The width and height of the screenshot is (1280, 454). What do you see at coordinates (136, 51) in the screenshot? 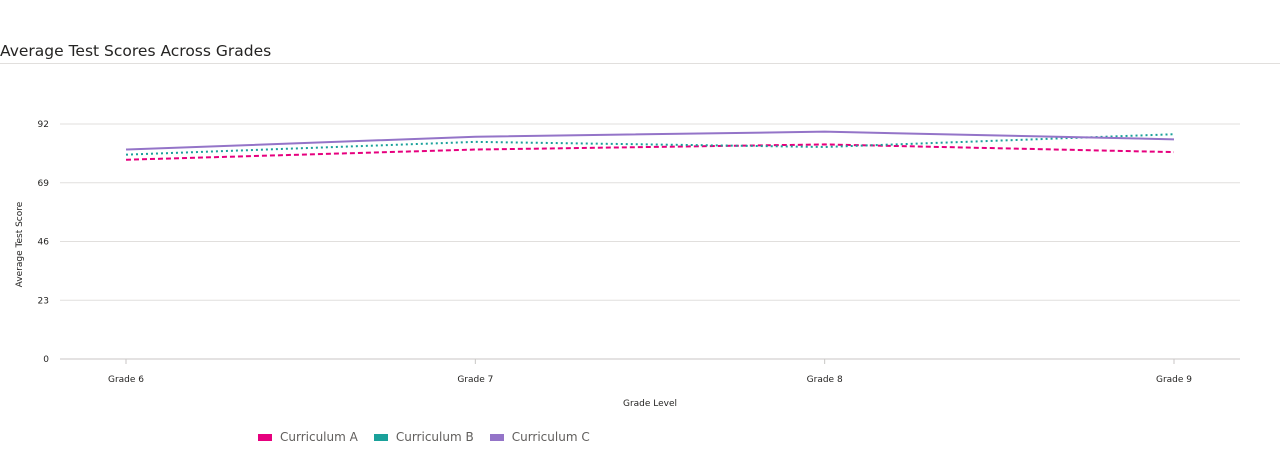
I see `chart-title: Average Test Scores Across Grades` at bounding box center [136, 51].